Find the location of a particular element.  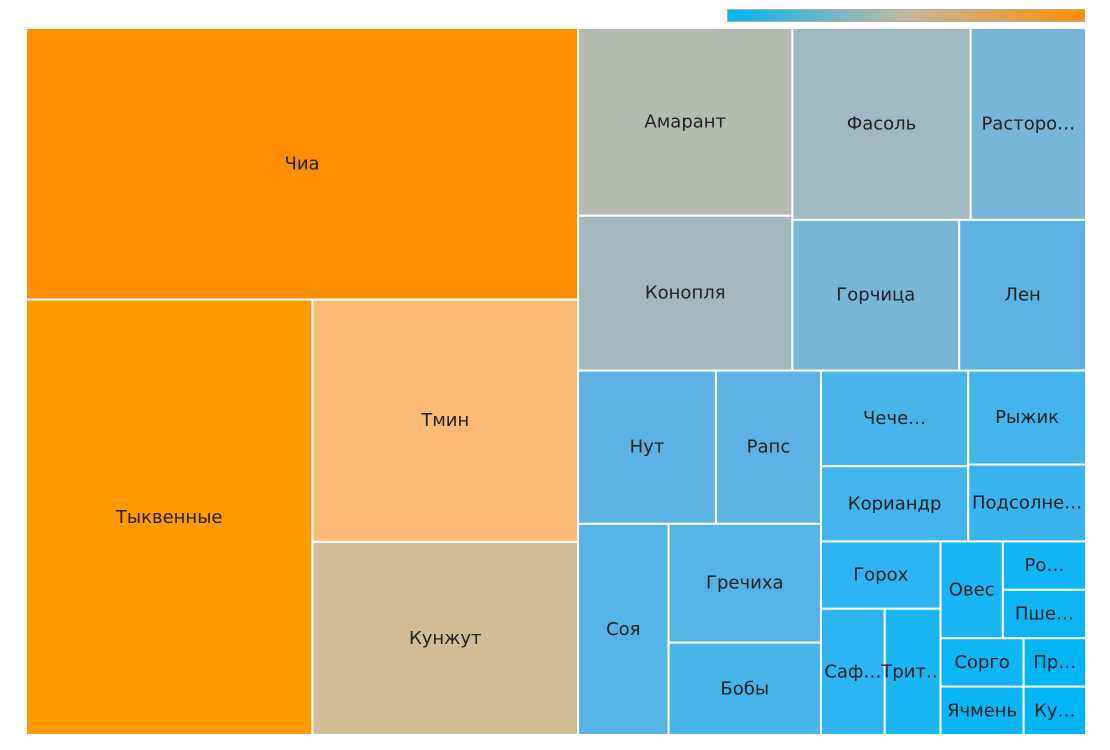

tile-label: Лен is located at coordinates (1022, 295).